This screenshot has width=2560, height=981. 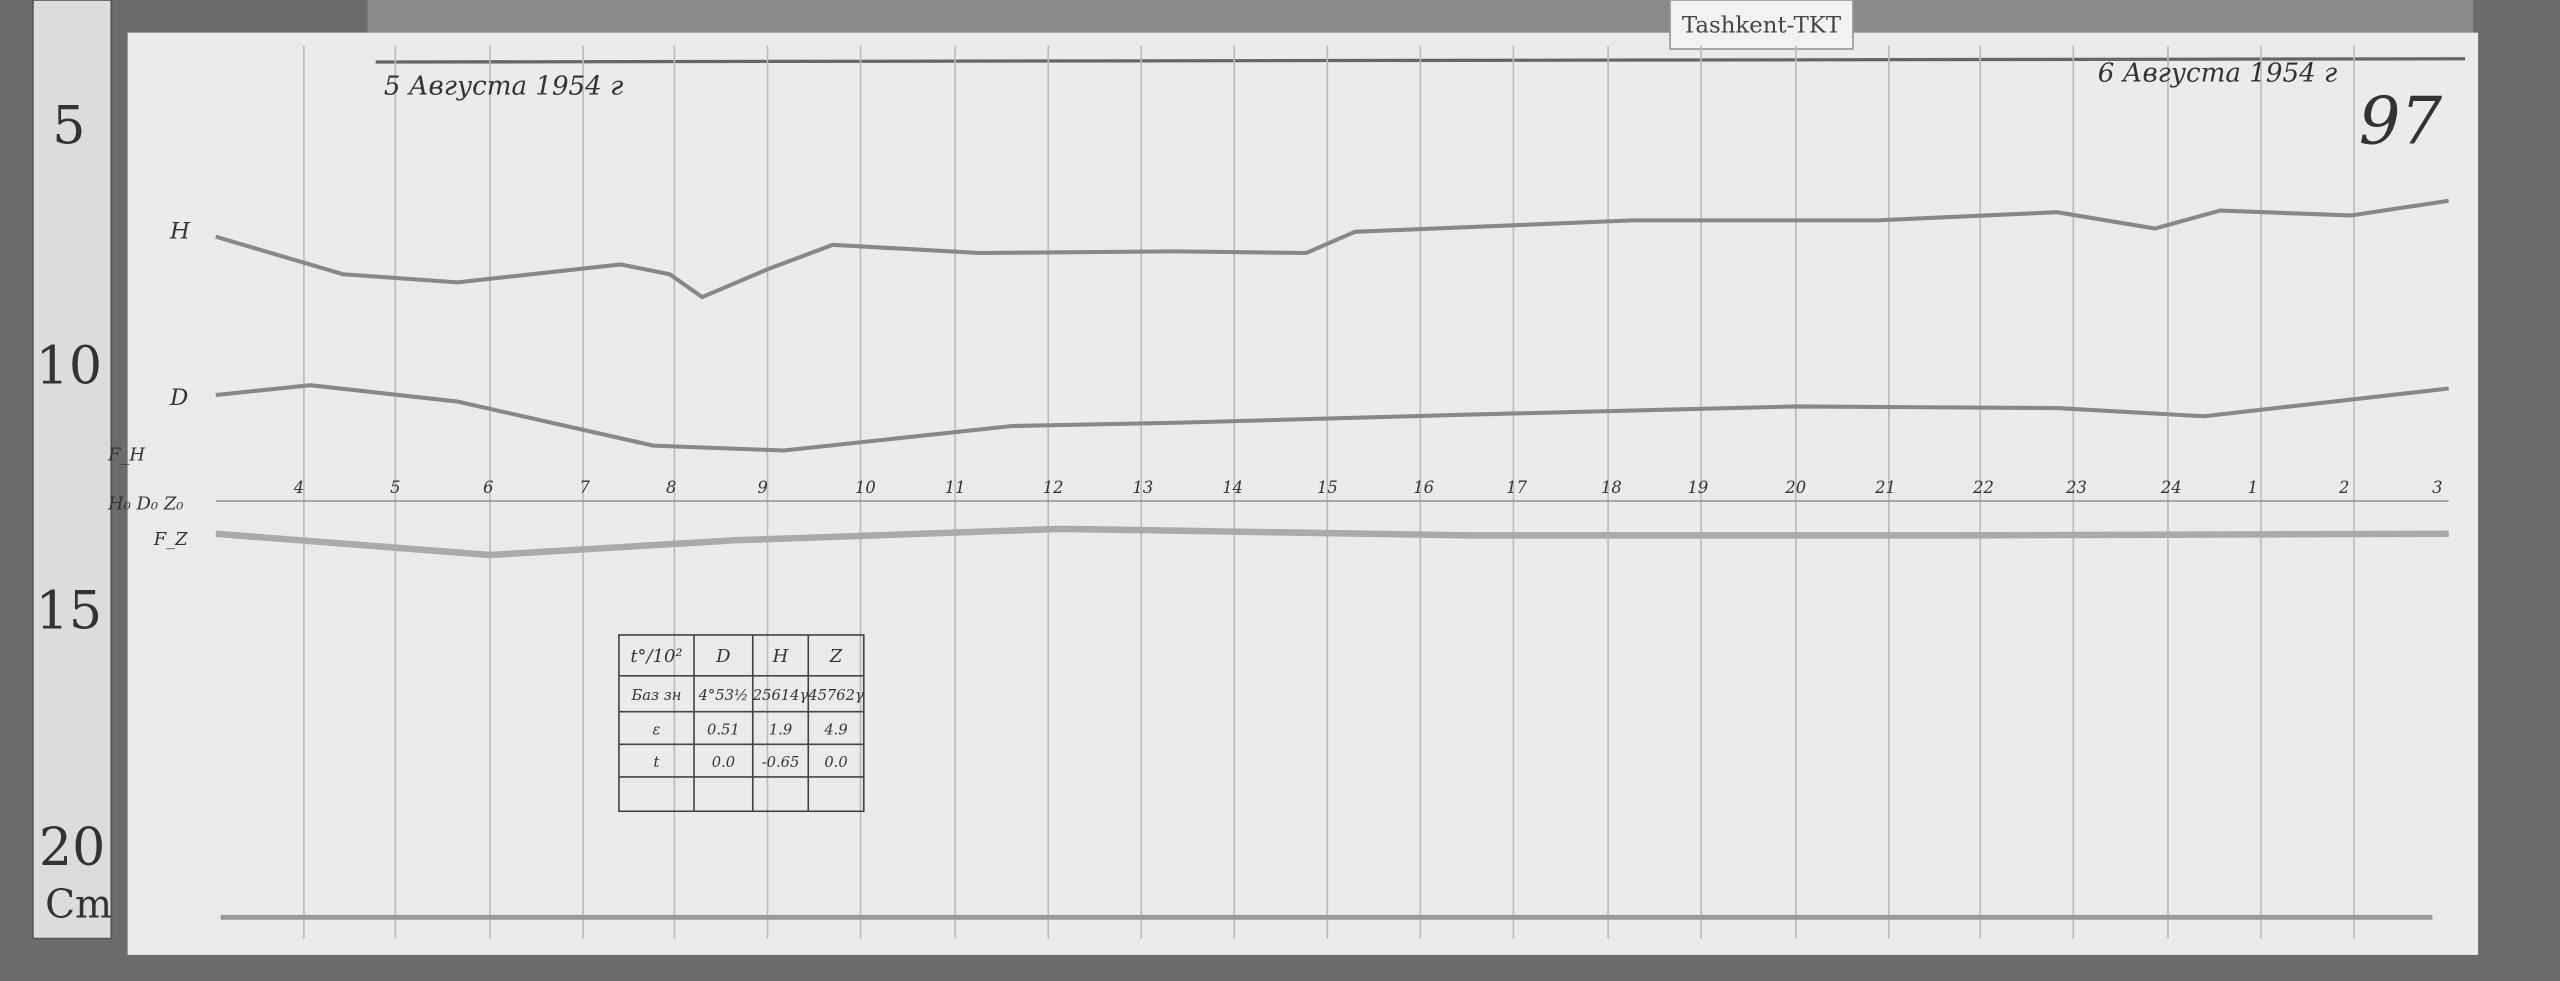 What do you see at coordinates (298, 487) in the screenshot?
I see `hour-label: 4` at bounding box center [298, 487].